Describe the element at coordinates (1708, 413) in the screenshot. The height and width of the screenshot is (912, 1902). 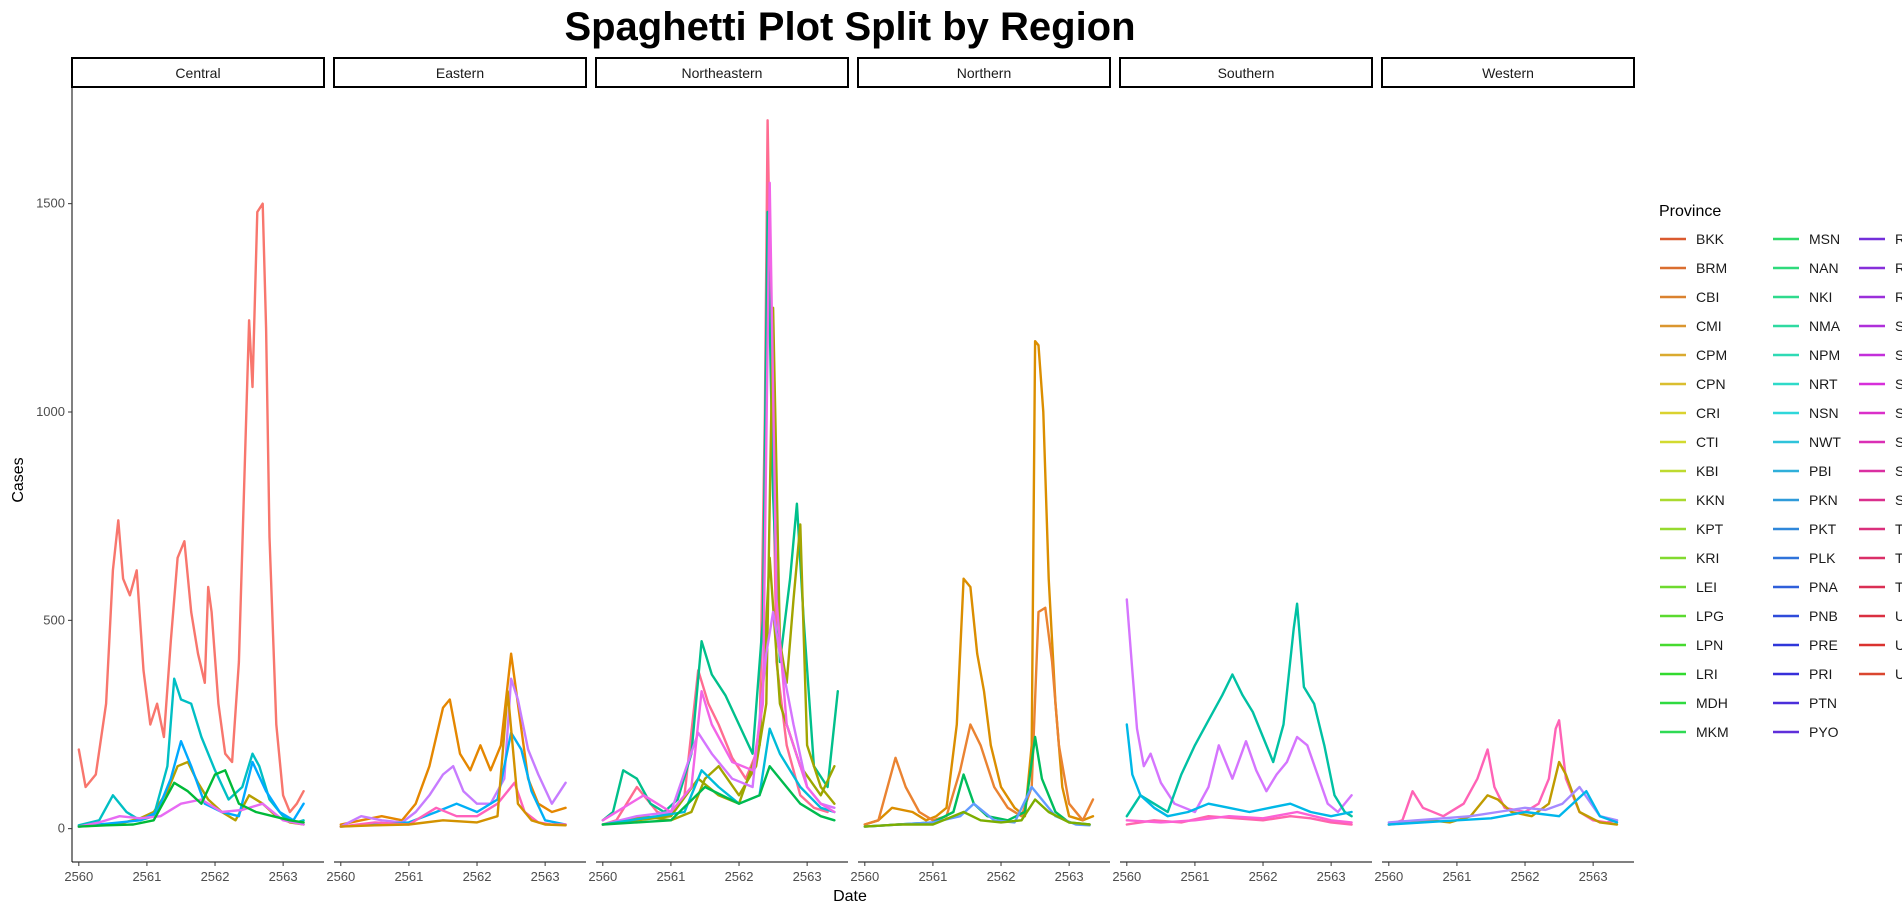
I see `legend-label: CRI` at that location.